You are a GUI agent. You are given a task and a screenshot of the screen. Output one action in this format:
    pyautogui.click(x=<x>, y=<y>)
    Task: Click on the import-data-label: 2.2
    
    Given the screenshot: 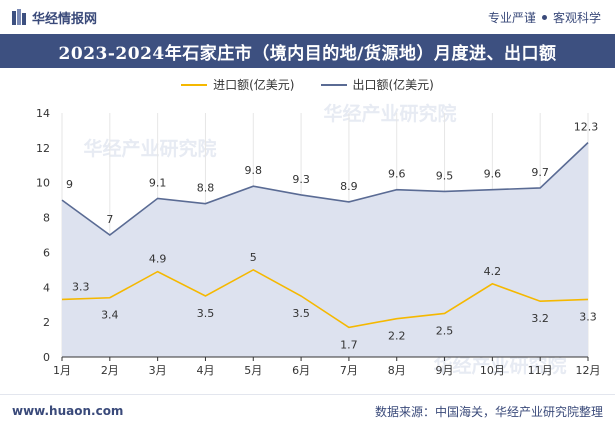 What is the action you would take?
    pyautogui.click(x=397, y=336)
    